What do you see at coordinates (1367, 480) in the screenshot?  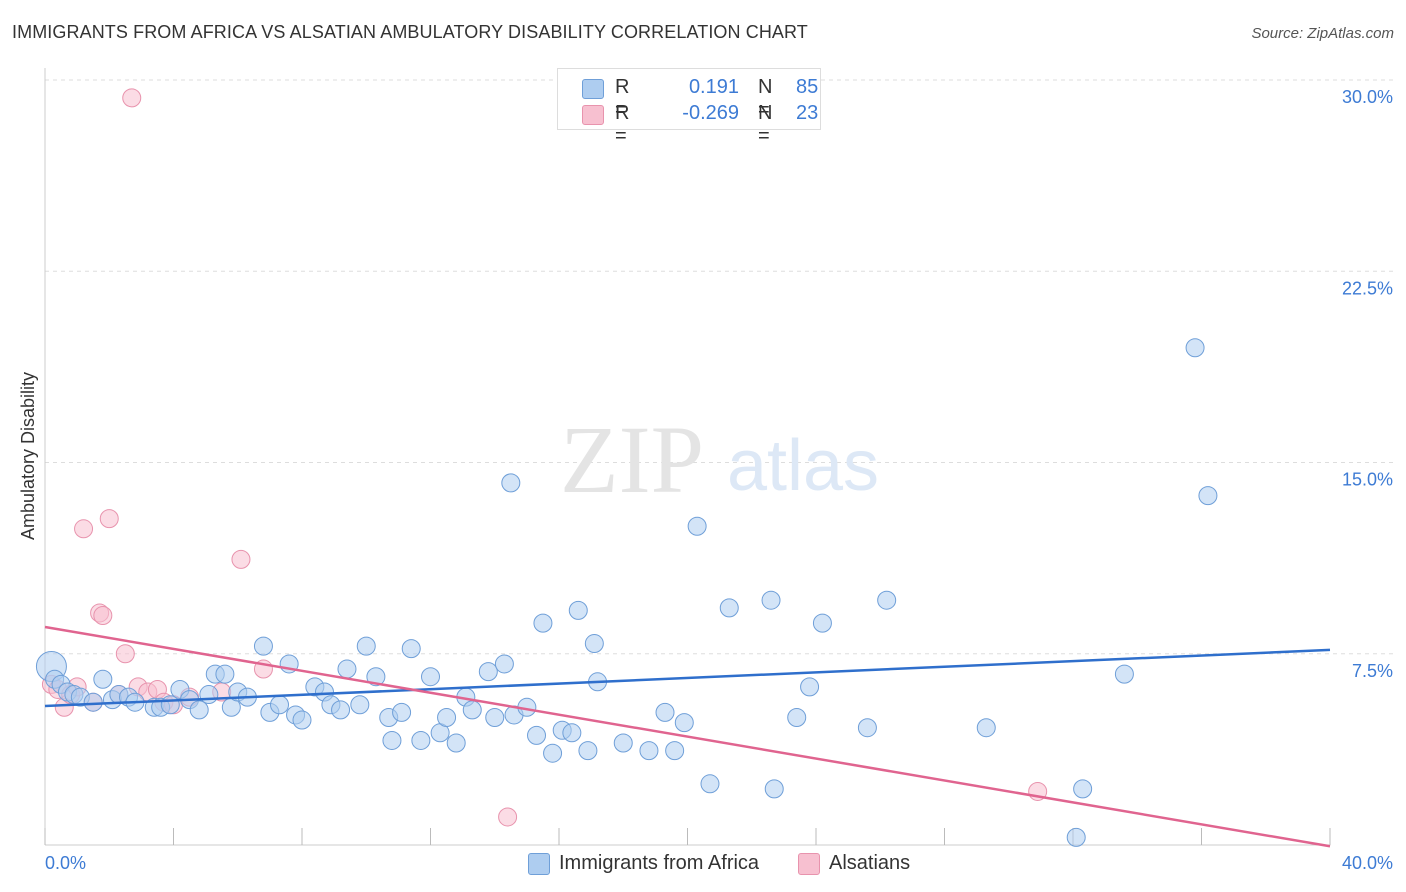 I see `y-tick-label: 15.0%` at bounding box center [1367, 480].